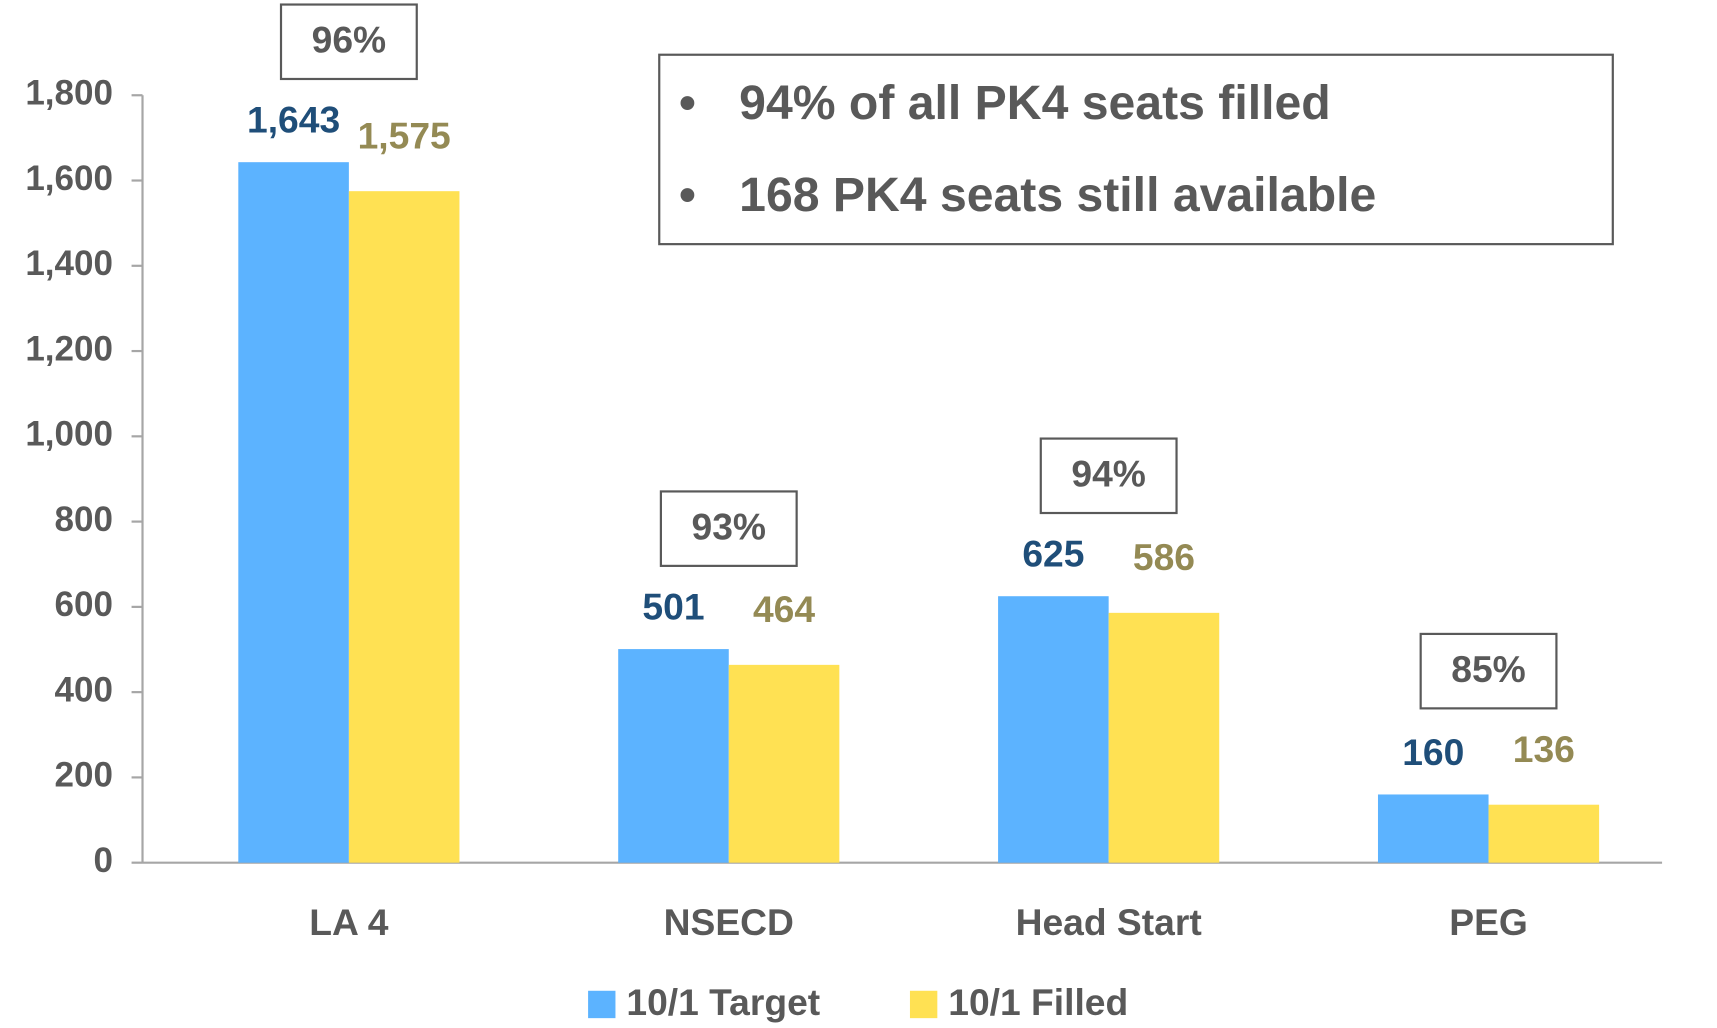  What do you see at coordinates (1136, 149) in the screenshot?
I see `notes-box` at bounding box center [1136, 149].